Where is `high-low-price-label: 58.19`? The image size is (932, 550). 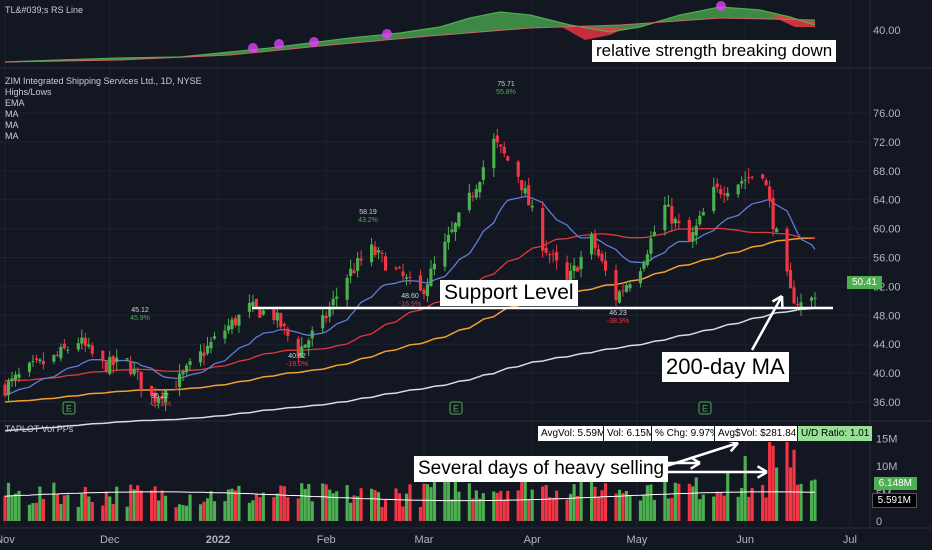
high-low-price-label: 58.19 is located at coordinates (368, 212).